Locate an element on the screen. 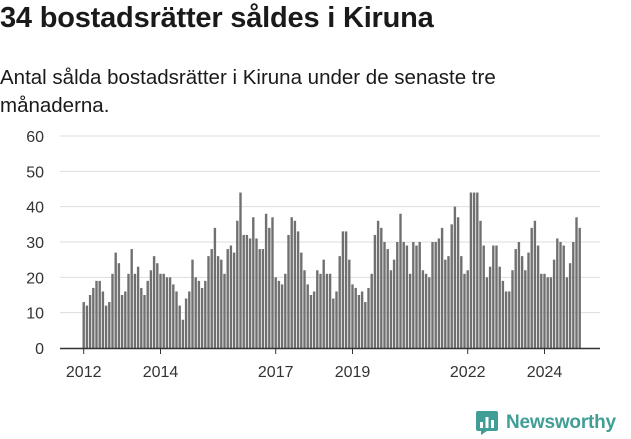 The width and height of the screenshot is (631, 439). y-tick-label: 30 is located at coordinates (35, 243).